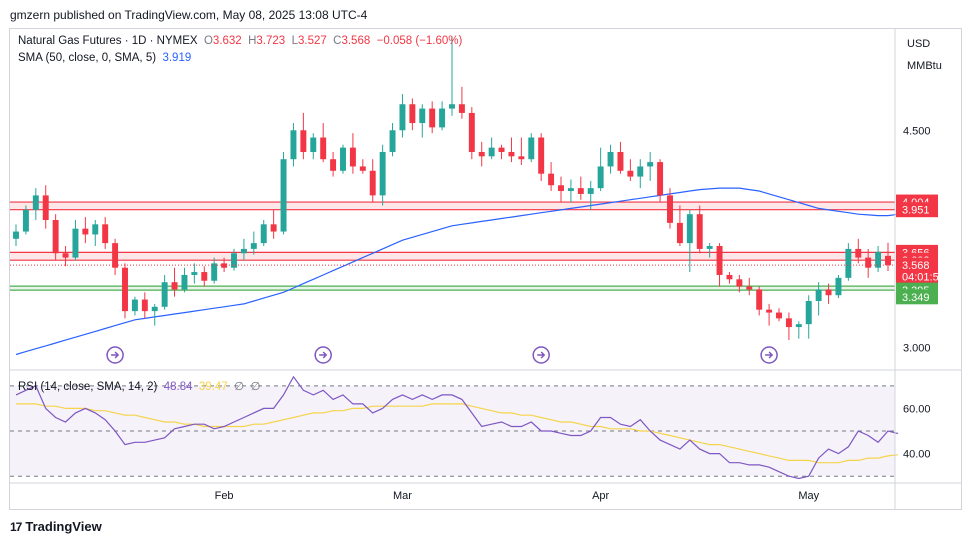  What do you see at coordinates (115, 355) in the screenshot?
I see `event-arrow-icon` at bounding box center [115, 355].